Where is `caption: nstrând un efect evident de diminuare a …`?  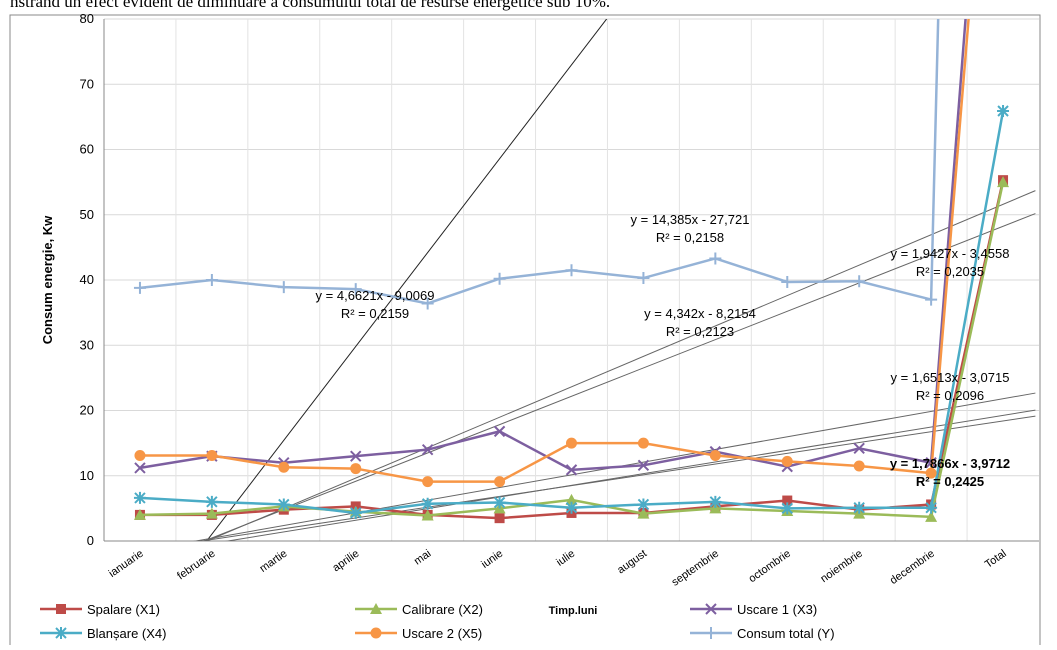
caption: nstrând un efect evident de diminuare a … is located at coordinates (310, 5).